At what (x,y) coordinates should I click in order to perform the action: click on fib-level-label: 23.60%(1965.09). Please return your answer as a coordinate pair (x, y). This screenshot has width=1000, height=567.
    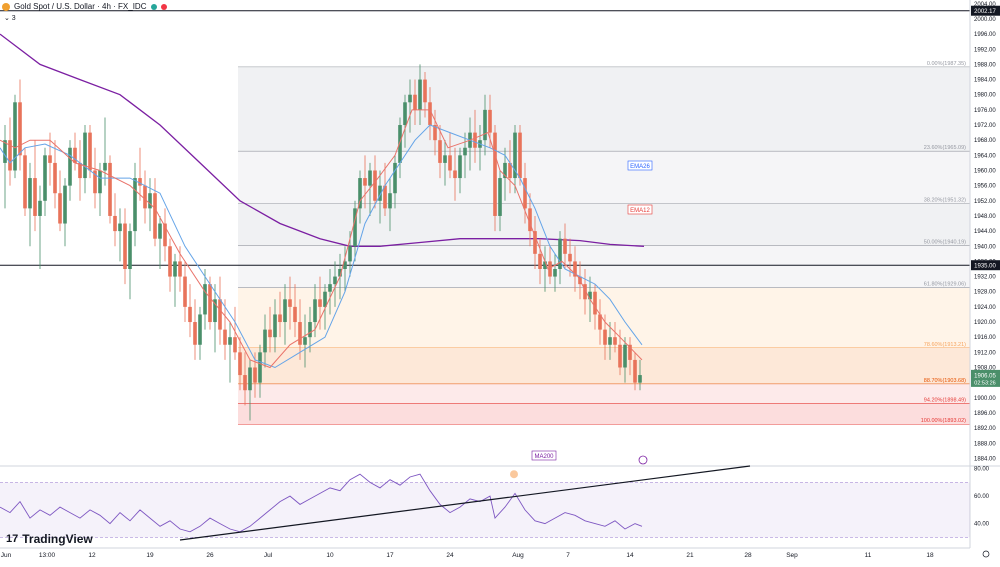
    Looking at the image, I should click on (945, 148).